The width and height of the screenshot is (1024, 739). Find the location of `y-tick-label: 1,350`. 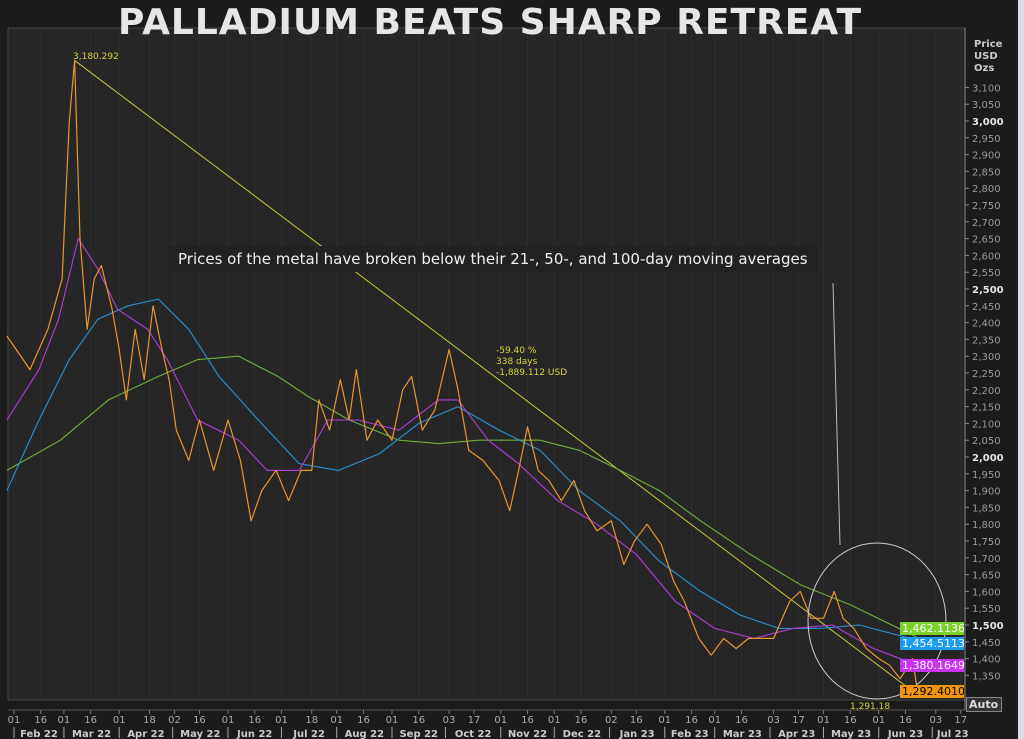

y-tick-label: 1,350 is located at coordinates (986, 676).